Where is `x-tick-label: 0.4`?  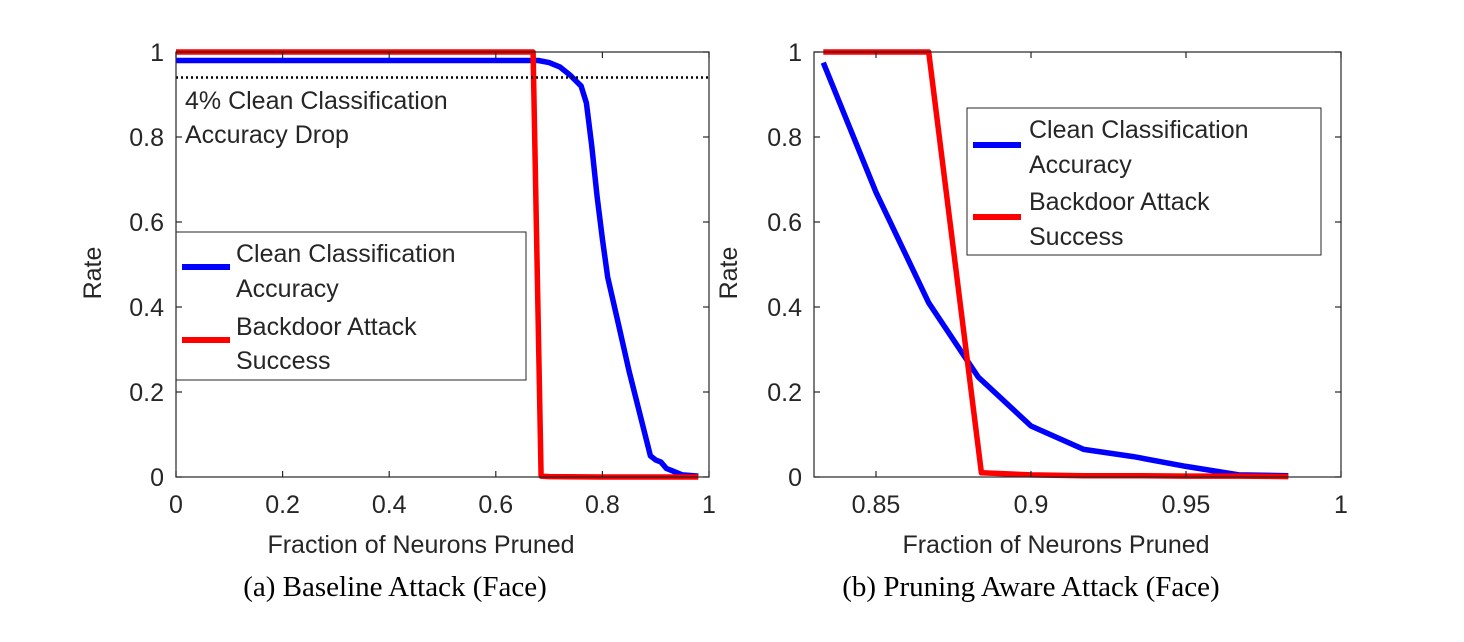 x-tick-label: 0.4 is located at coordinates (389, 505).